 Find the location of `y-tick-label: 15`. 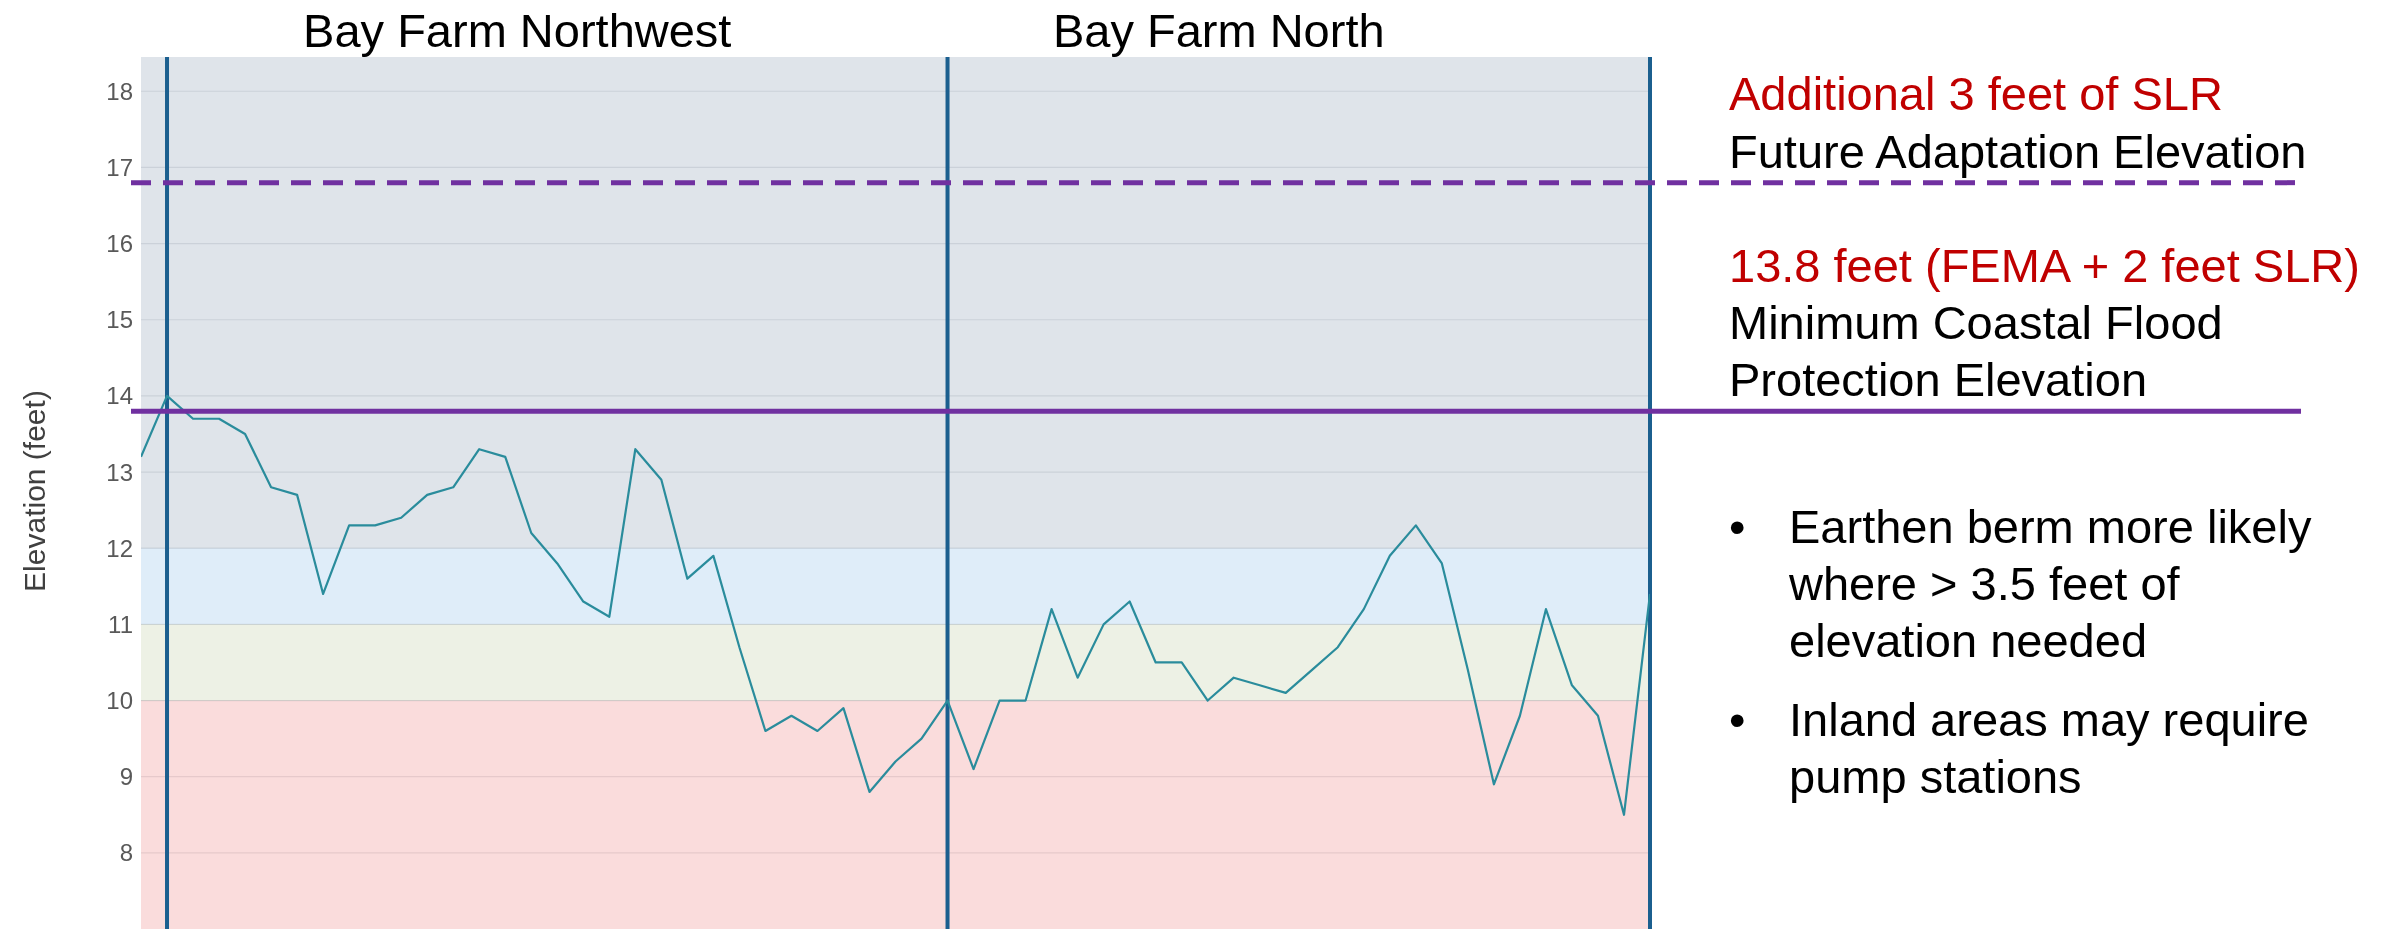

y-tick-label: 15 is located at coordinates (119, 320).